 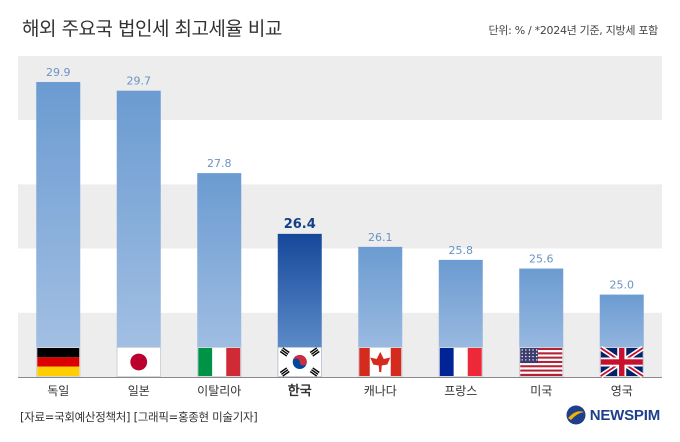 I want to click on category-label: 영국, so click(x=622, y=391).